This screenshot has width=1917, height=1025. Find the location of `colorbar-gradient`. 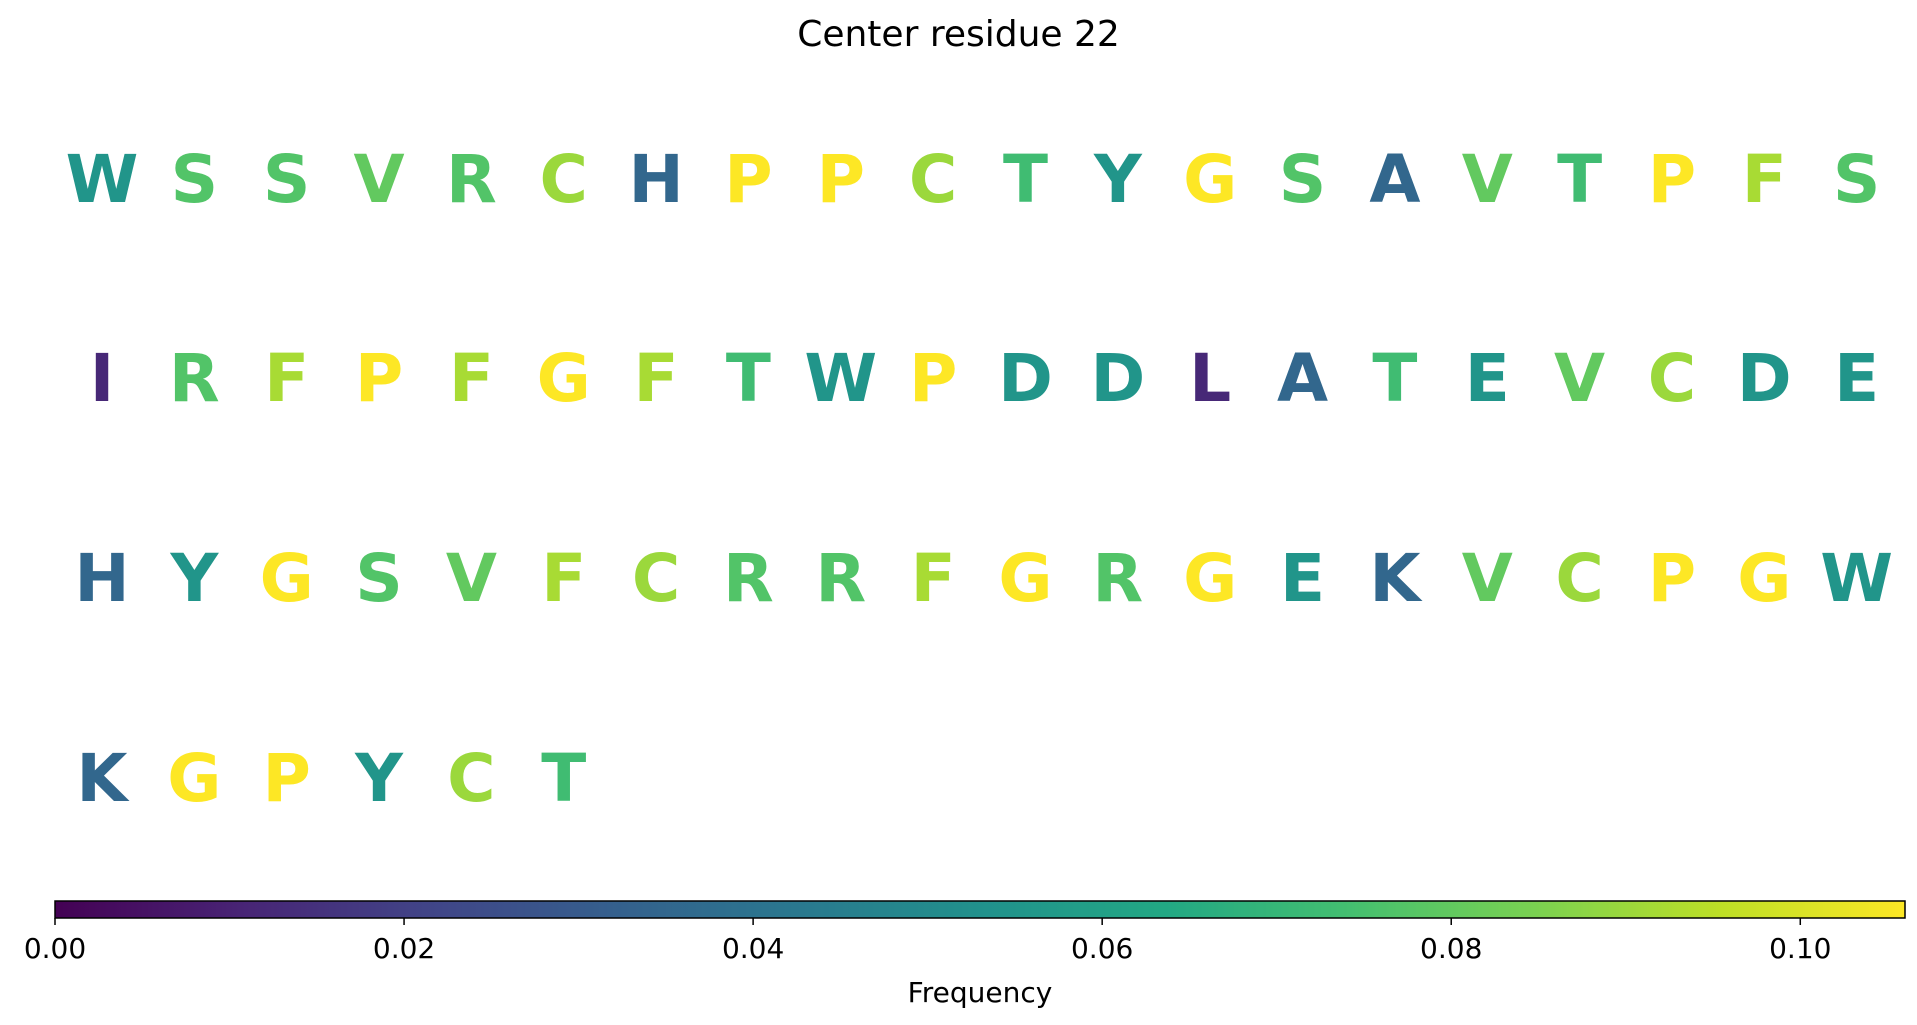

colorbar-gradient is located at coordinates (980, 909).